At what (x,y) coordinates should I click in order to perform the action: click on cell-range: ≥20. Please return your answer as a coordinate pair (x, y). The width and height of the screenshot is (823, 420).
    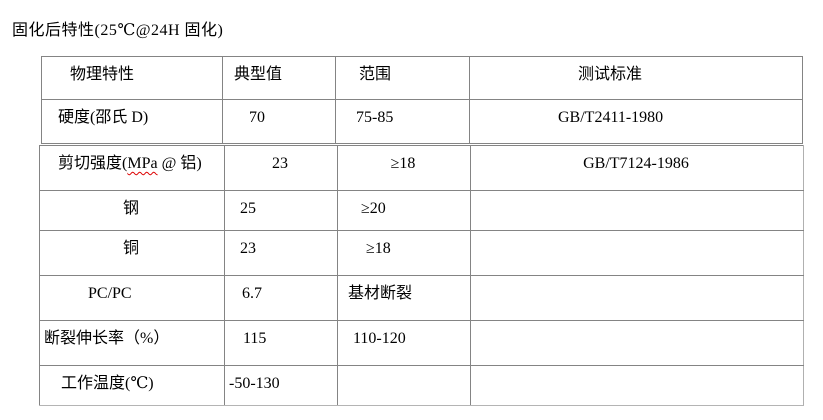
    Looking at the image, I should click on (404, 210).